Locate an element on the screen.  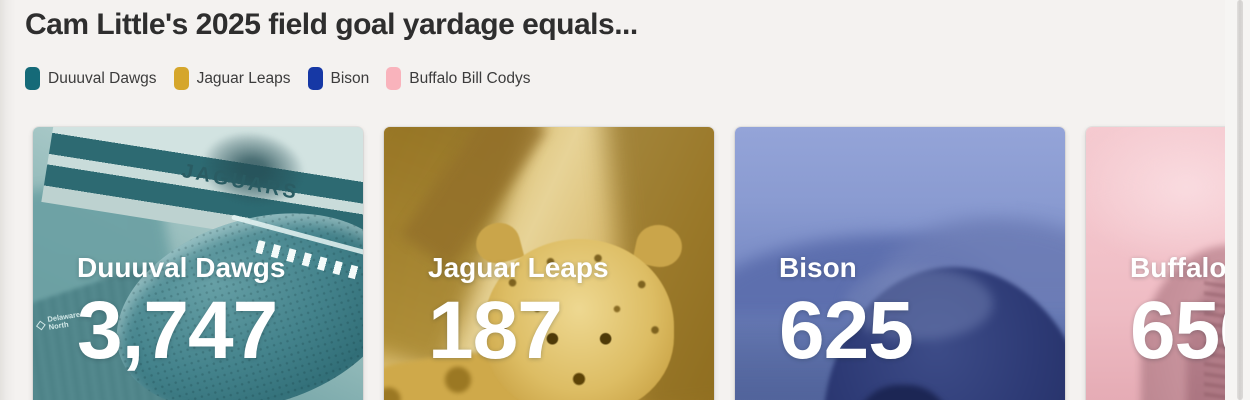
legend-swatch-gold is located at coordinates (181, 78).